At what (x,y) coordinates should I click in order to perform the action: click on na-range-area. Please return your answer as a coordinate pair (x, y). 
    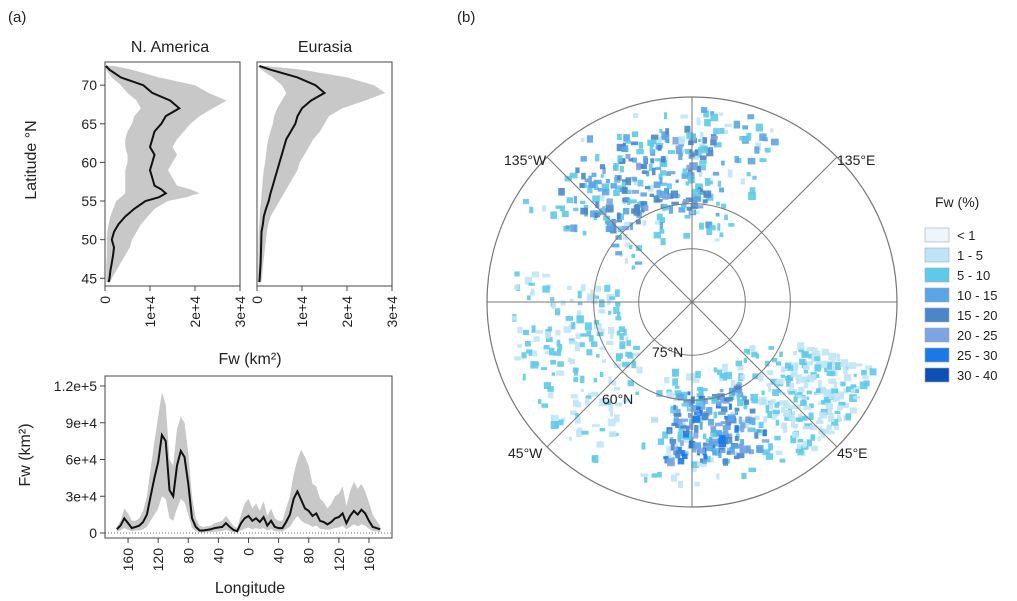
    Looking at the image, I should click on (166, 174).